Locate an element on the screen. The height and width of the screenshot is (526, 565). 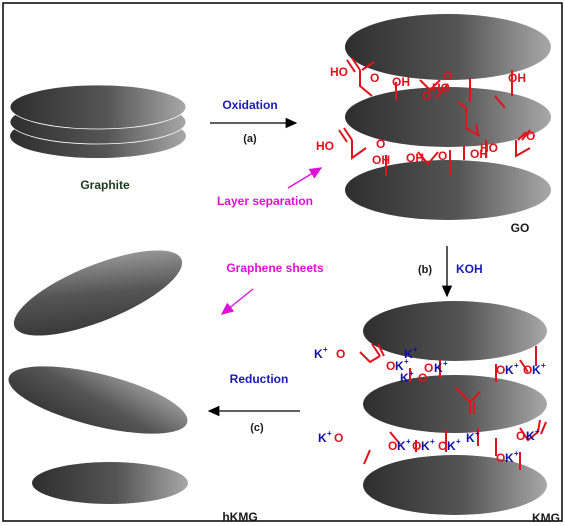
kmg-o-7: O is located at coordinates (338, 438).